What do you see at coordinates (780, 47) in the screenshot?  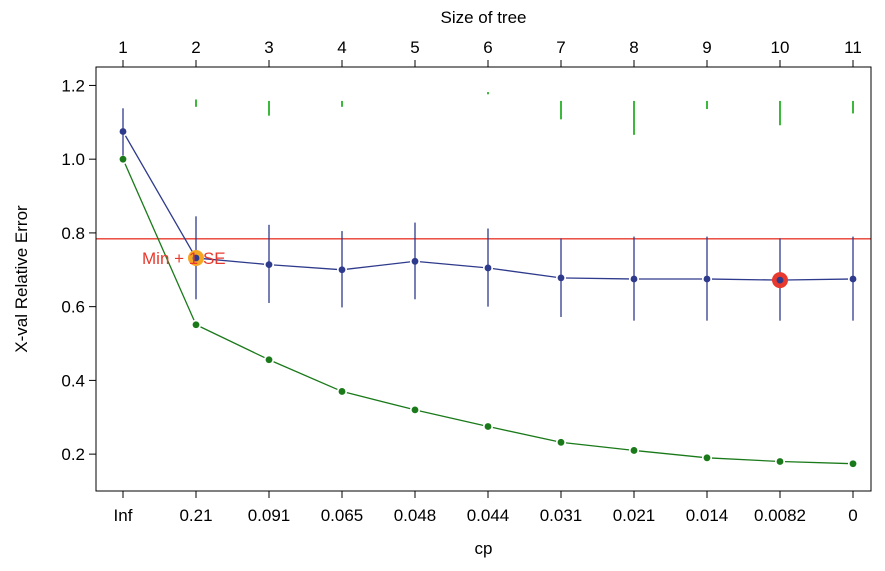 I see `top-tick-label: 10` at bounding box center [780, 47].